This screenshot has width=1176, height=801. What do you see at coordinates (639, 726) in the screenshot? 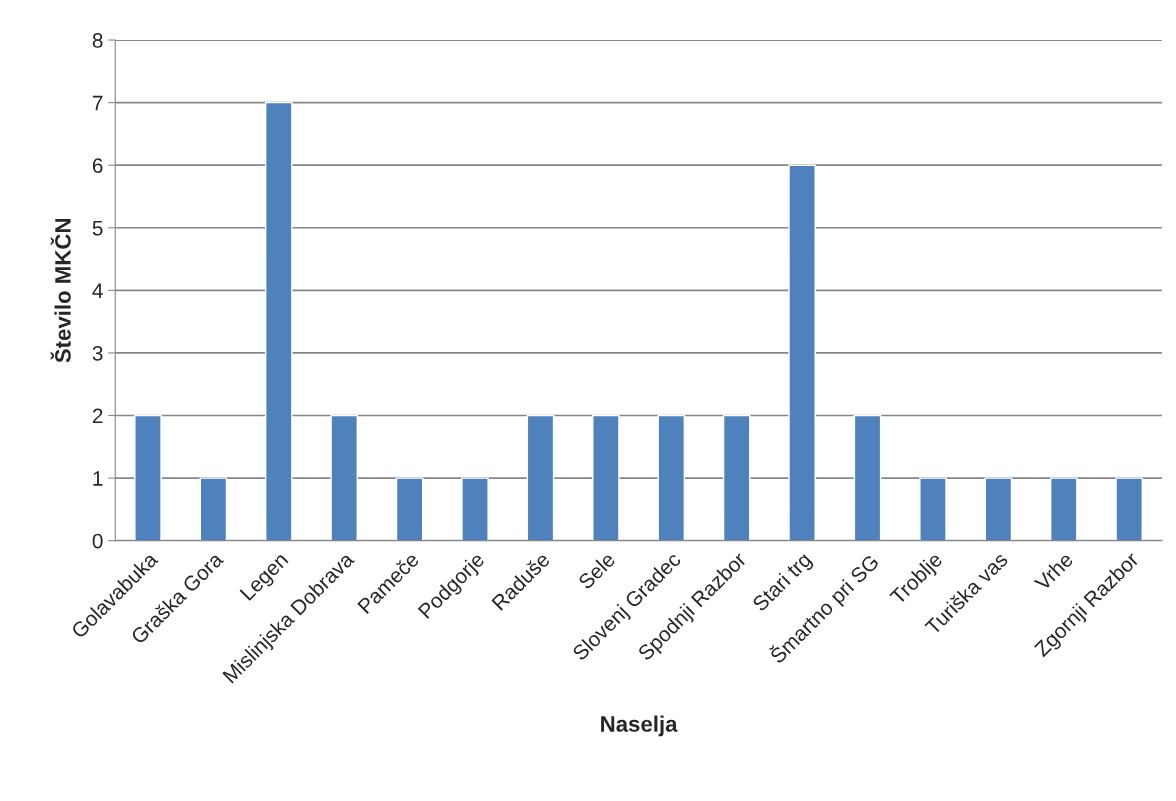
I see `x-axis-title: Naselja` at bounding box center [639, 726].